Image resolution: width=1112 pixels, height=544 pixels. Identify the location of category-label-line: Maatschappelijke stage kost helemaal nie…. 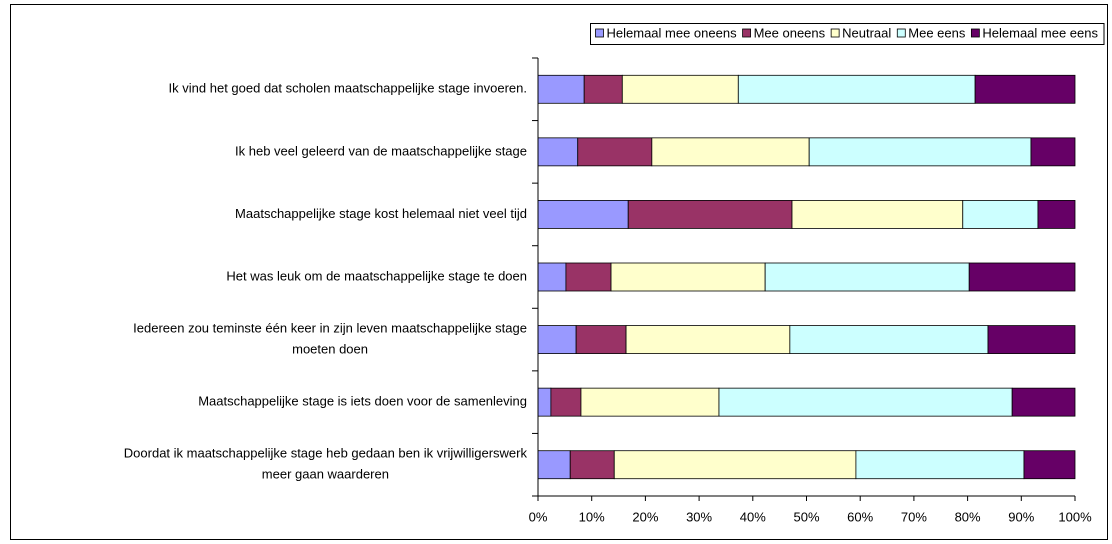
(381, 213).